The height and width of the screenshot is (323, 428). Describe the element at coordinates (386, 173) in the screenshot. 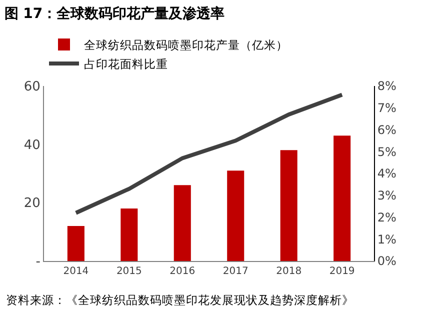

I see `y2-tick-label: 4%` at that location.